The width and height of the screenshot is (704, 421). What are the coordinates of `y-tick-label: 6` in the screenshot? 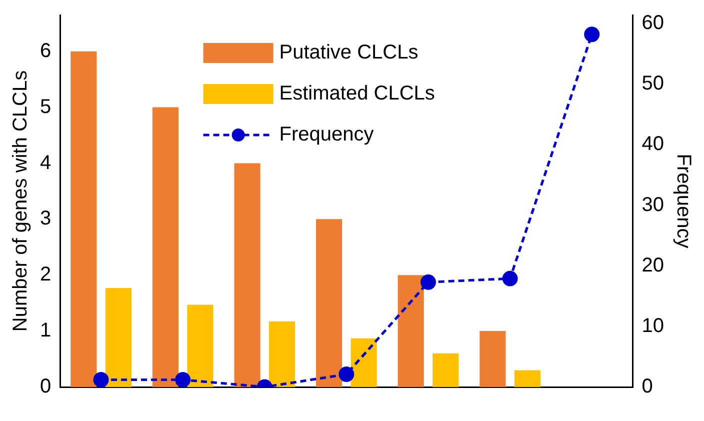 It's located at (46, 51).